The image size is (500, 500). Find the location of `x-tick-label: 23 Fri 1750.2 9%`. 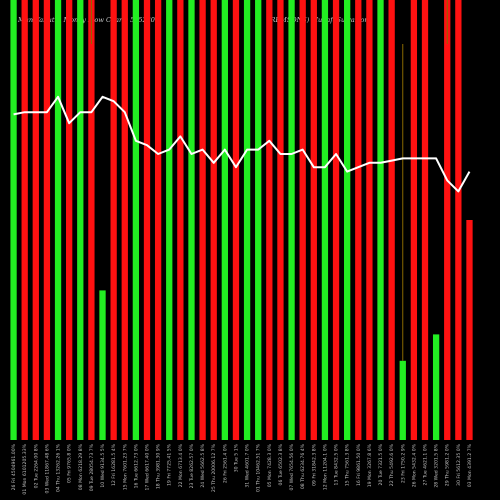

x-tick-label: 23 Fri 1750.2 9% is located at coordinates (403, 463).